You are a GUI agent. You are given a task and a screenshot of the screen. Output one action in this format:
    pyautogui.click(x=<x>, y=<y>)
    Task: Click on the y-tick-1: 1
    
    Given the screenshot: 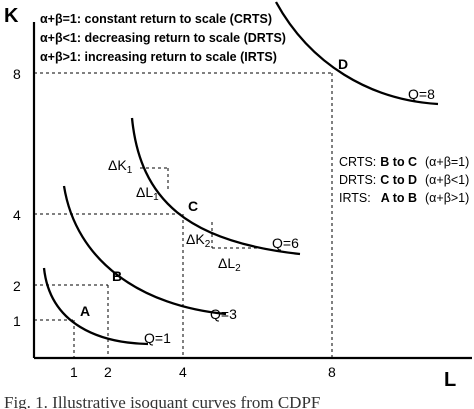 What is the action you would take?
    pyautogui.click(x=17, y=321)
    